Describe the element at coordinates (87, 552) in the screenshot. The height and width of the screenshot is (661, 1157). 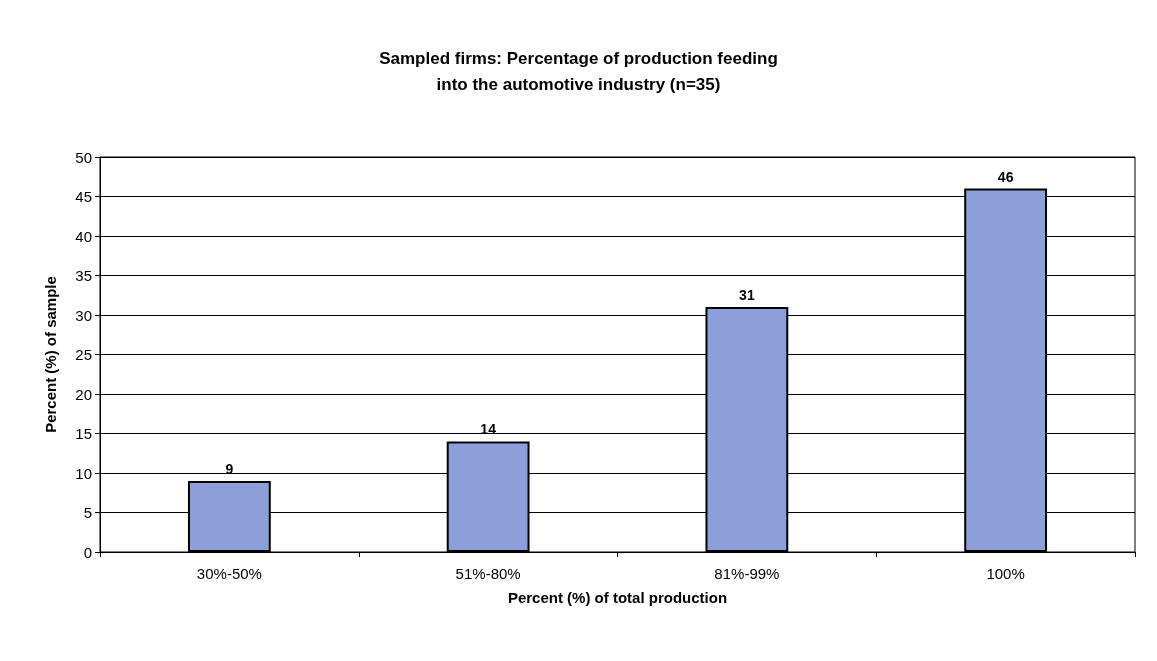
I see `y-tick-label: 0` at that location.